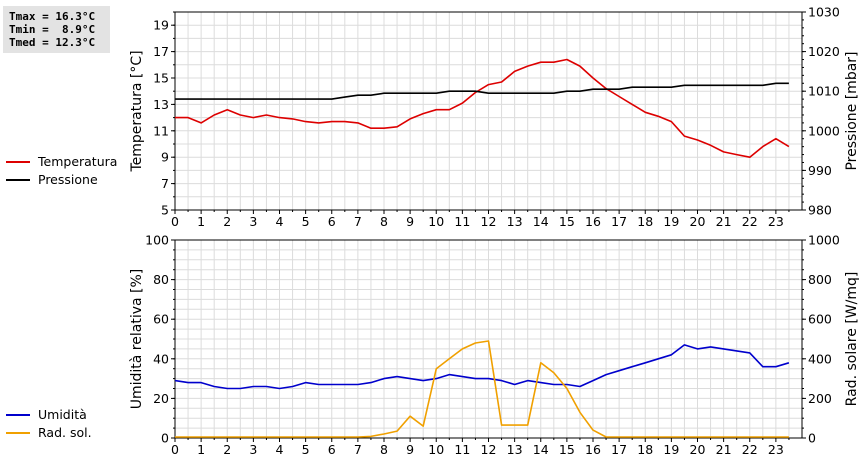  What do you see at coordinates (161, 51) in the screenshot?
I see `y-tick-label: 17` at bounding box center [161, 51].